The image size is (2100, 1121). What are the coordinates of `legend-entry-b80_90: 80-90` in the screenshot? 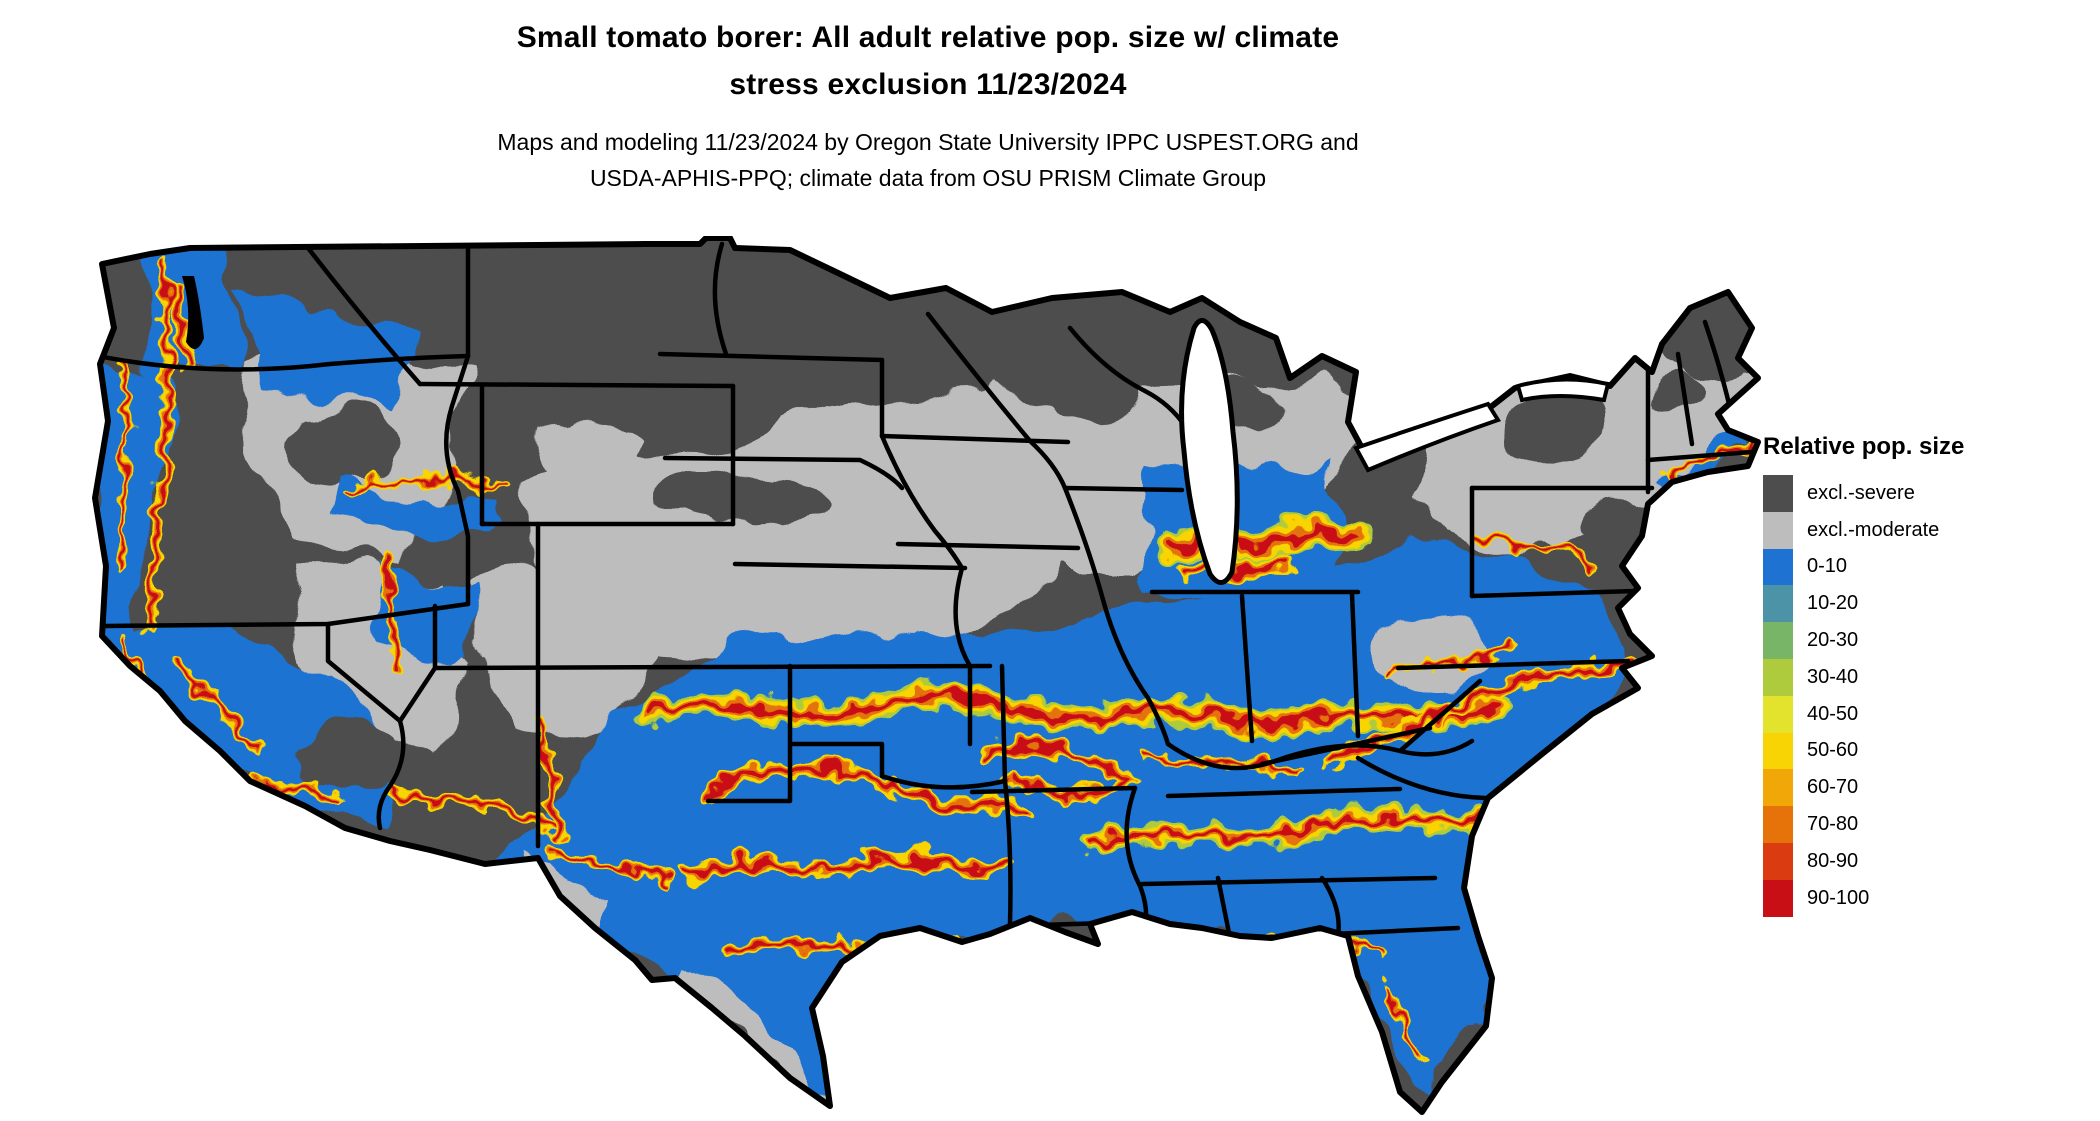 It's located at (1928, 861).